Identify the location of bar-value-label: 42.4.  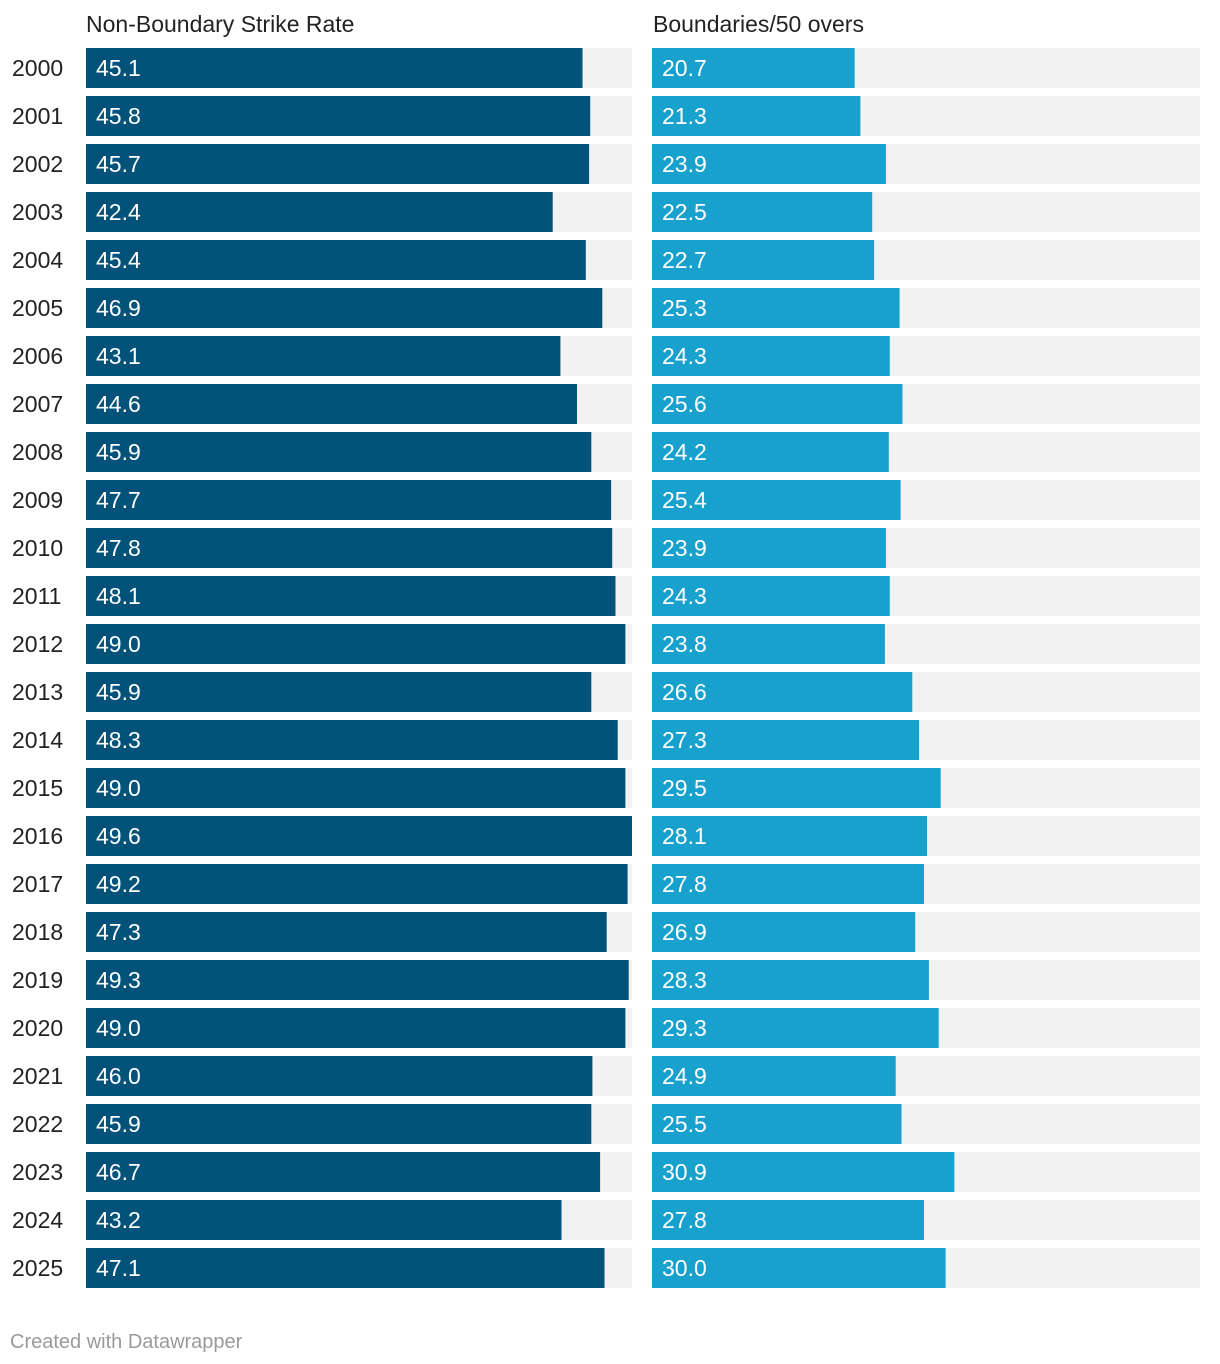
(118, 212).